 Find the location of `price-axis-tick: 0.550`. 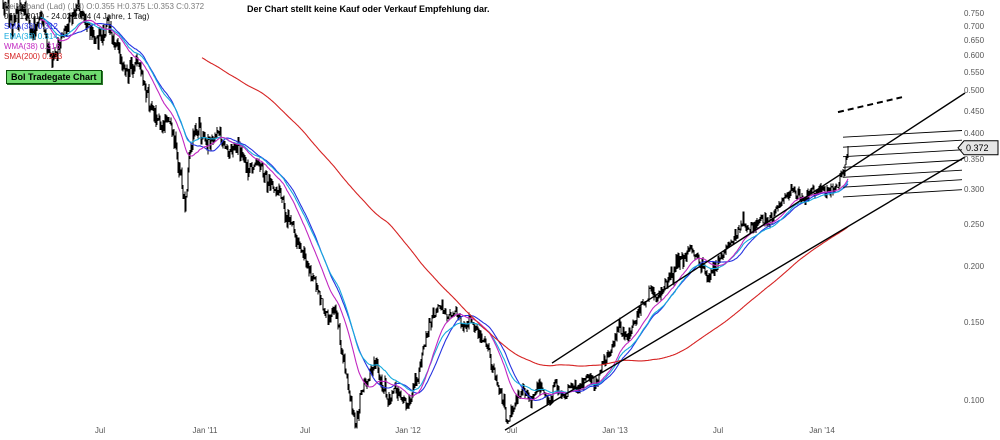

price-axis-tick: 0.550 is located at coordinates (974, 73).